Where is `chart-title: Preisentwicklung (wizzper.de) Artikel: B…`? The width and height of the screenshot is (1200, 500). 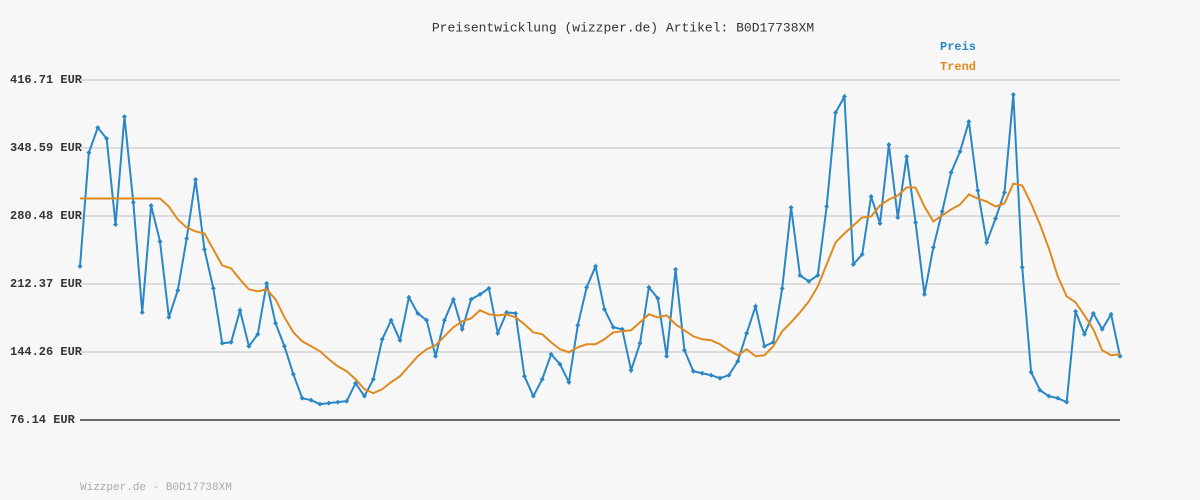 chart-title: Preisentwicklung (wizzper.de) Artikel: B… is located at coordinates (623, 27).